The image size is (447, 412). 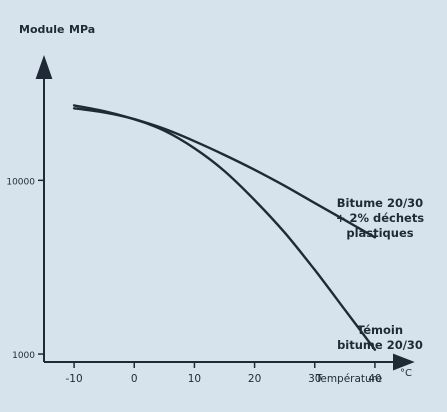 What do you see at coordinates (20, 182) in the screenshot?
I see `y-tick-label: 10000` at bounding box center [20, 182].